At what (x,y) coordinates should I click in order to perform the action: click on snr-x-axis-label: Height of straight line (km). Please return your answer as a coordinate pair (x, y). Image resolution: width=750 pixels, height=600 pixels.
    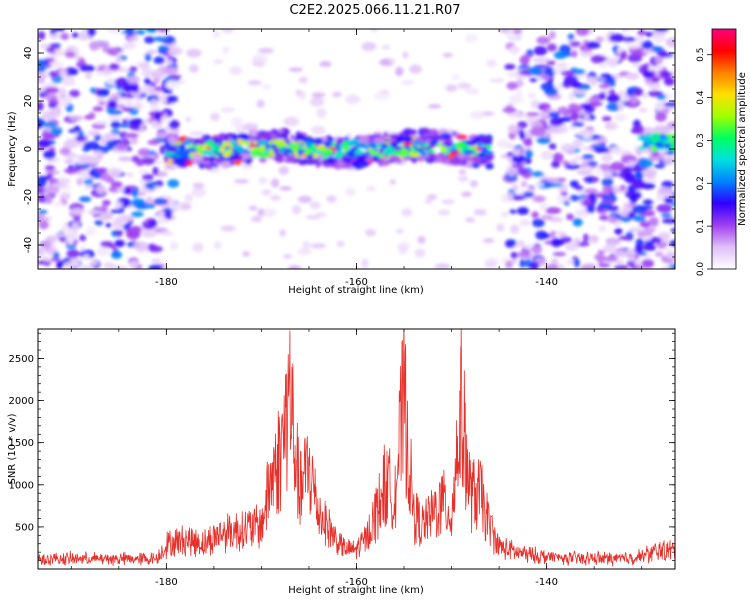
    Looking at the image, I should click on (356, 590).